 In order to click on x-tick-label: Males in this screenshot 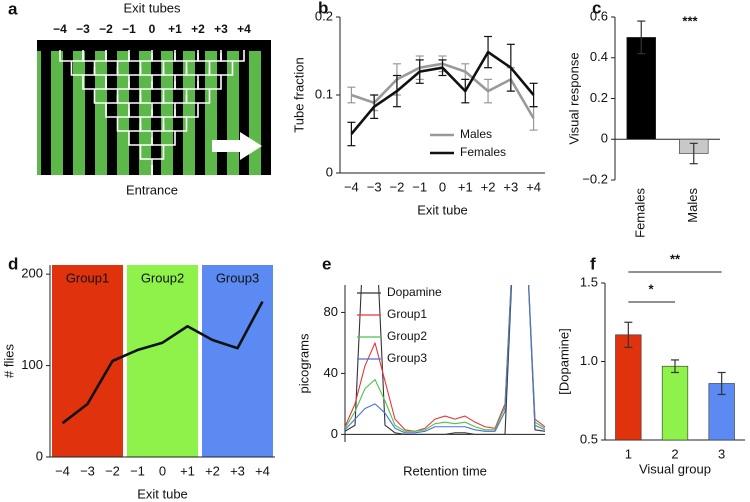, I will do `click(692, 205)`.